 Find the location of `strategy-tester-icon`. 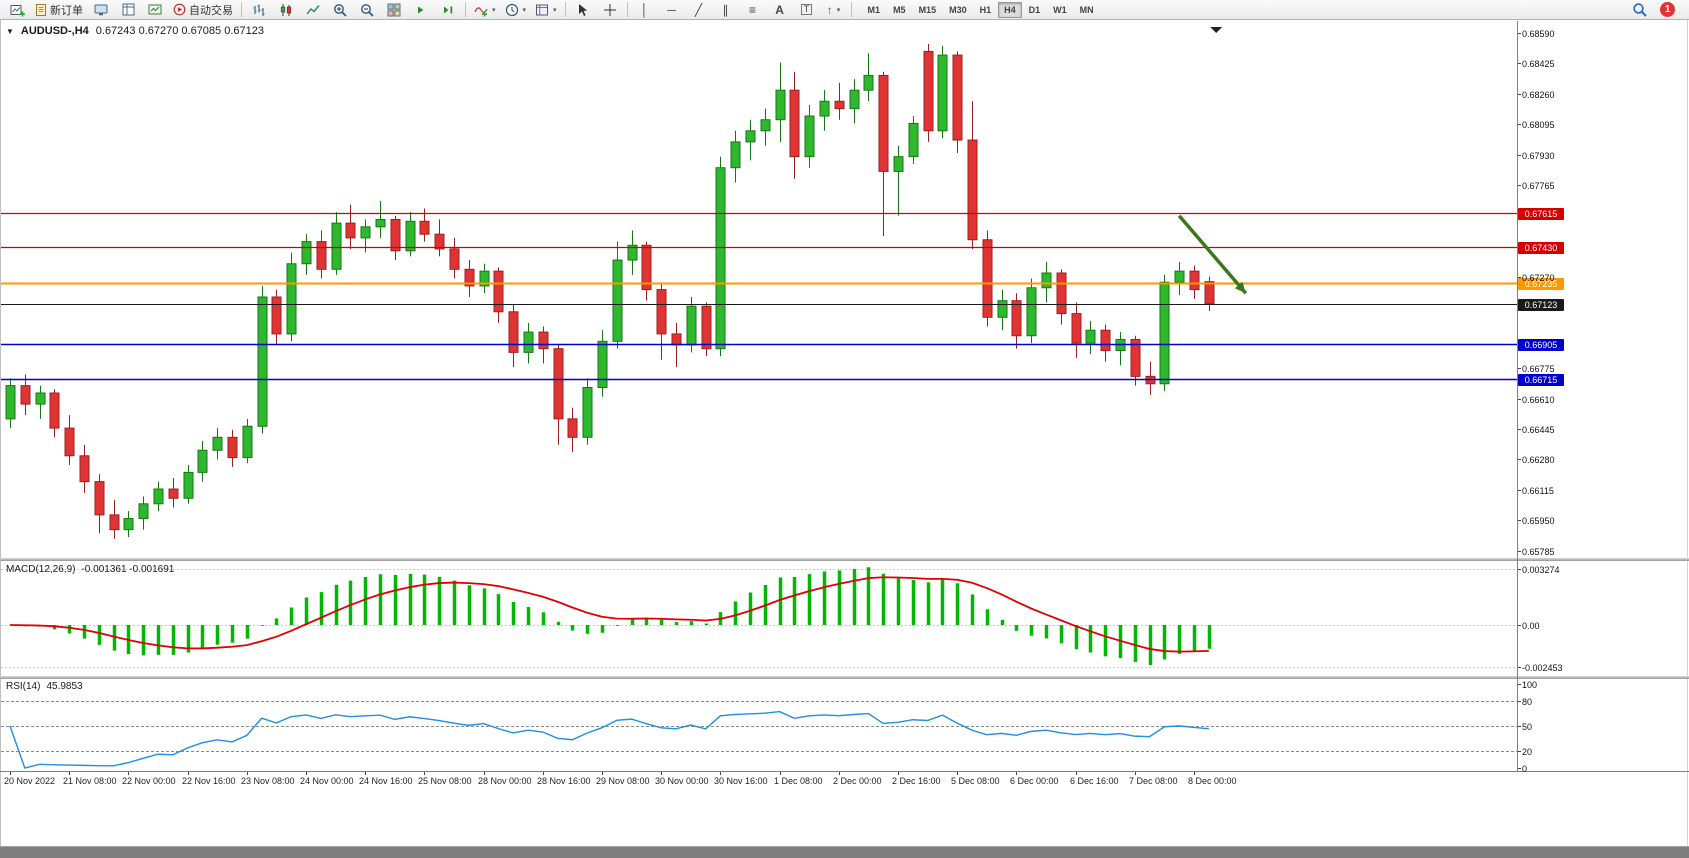

strategy-tester-icon is located at coordinates (155, 9).